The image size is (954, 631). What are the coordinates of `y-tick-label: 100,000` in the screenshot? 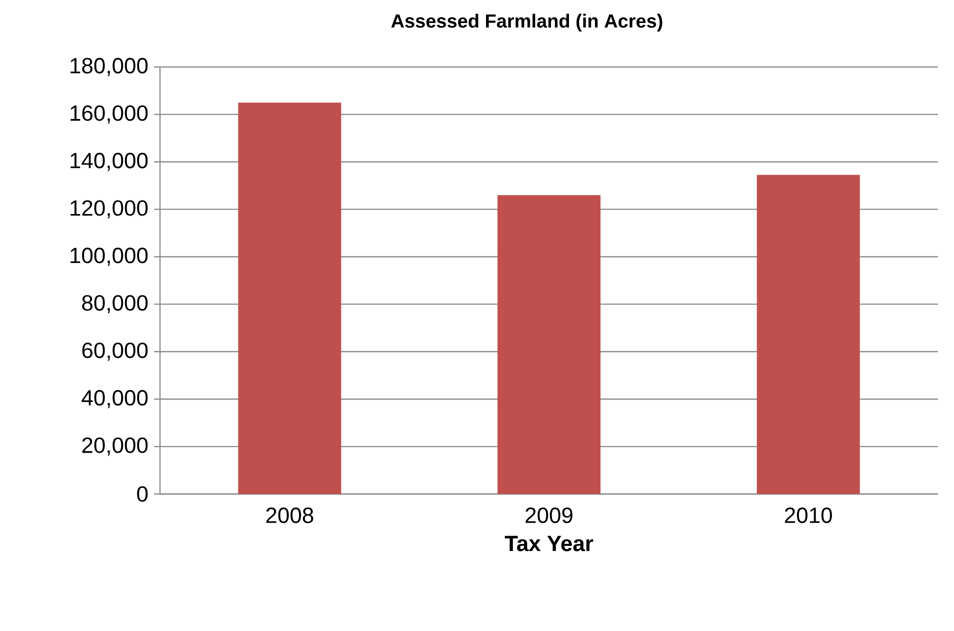 It's located at (109, 257).